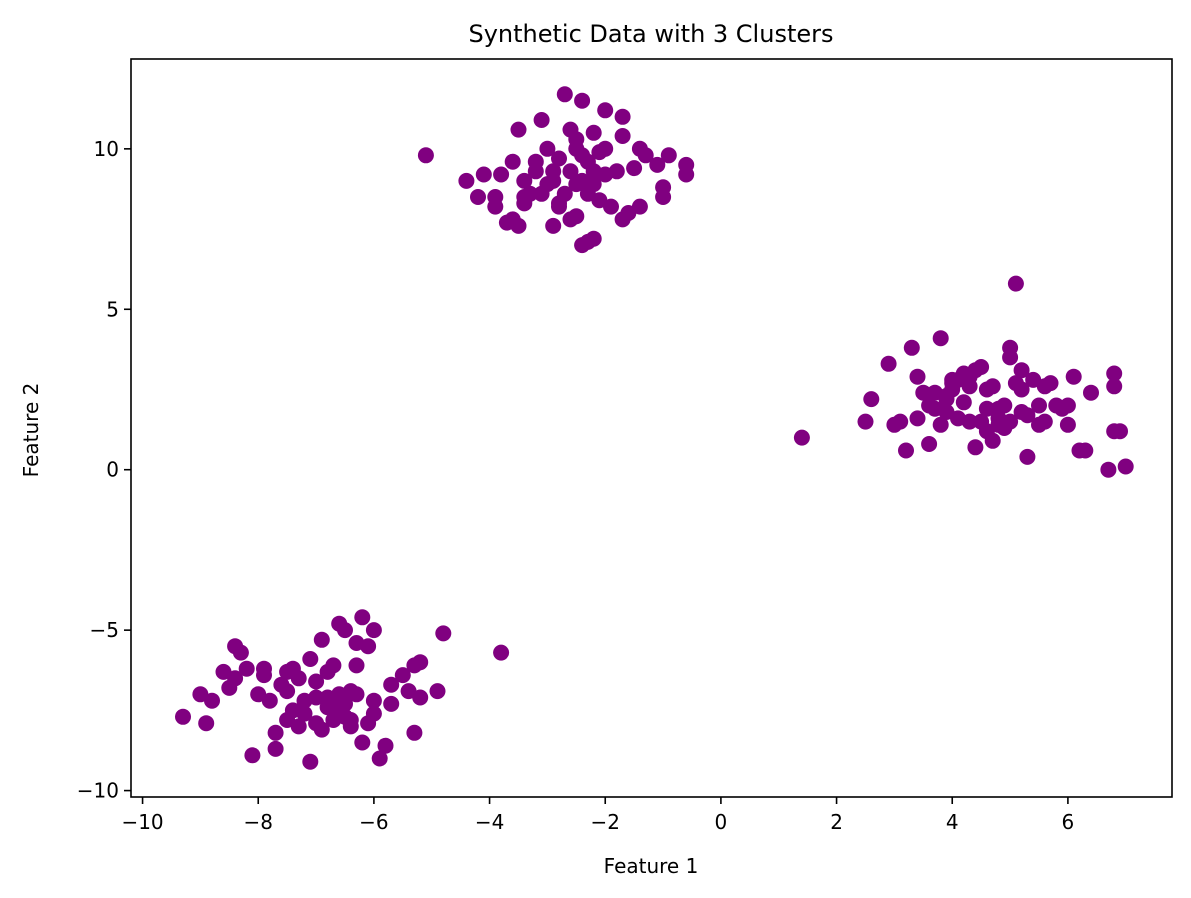 The width and height of the screenshot is (1191, 898). What do you see at coordinates (112, 470) in the screenshot?
I see `y-tick-label: 0` at bounding box center [112, 470].